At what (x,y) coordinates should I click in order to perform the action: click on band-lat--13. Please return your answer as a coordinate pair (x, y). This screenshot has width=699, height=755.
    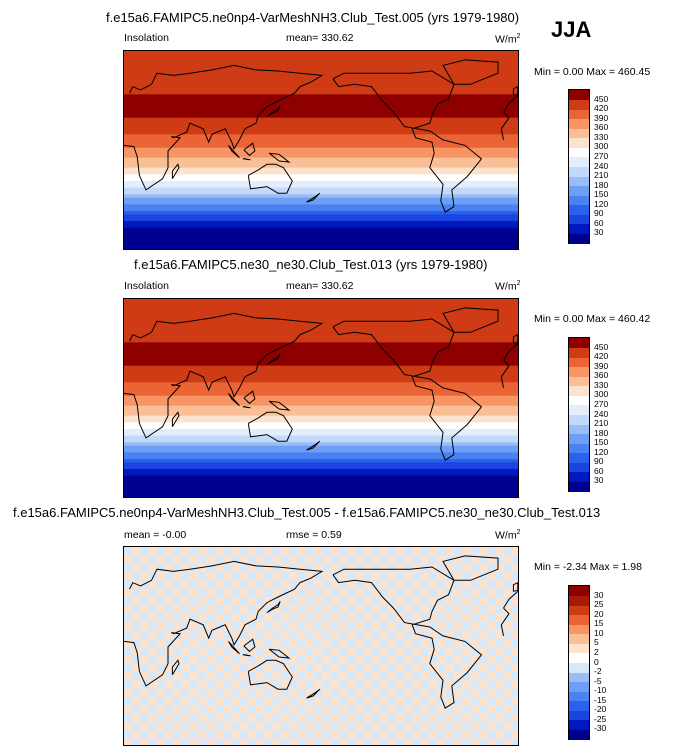
    Looking at the image, I should click on (321, 414).